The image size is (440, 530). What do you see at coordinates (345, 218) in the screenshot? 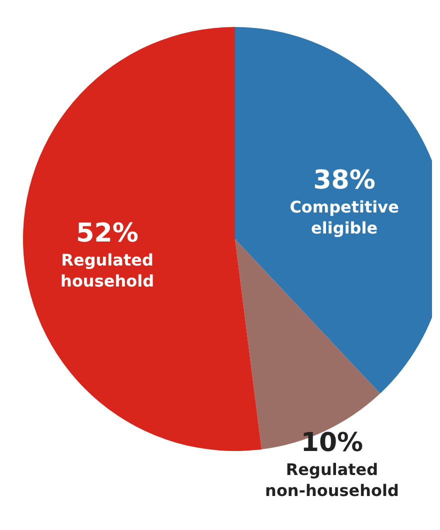
I see `slice-label: Competitive eligible` at bounding box center [345, 218].